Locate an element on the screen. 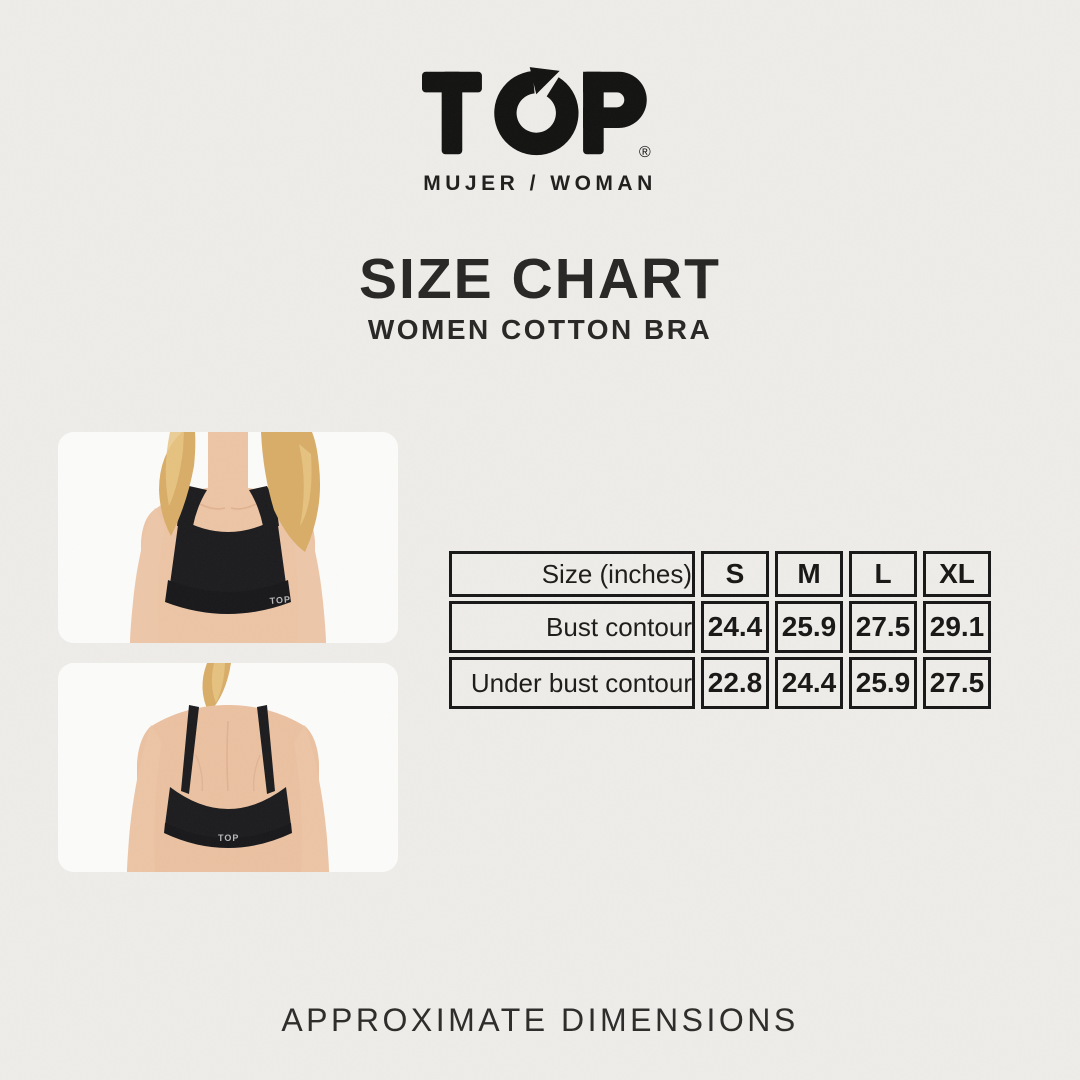 This screenshot has height=1080, width=1080. table-row-label: Under bust contour is located at coordinates (572, 683).